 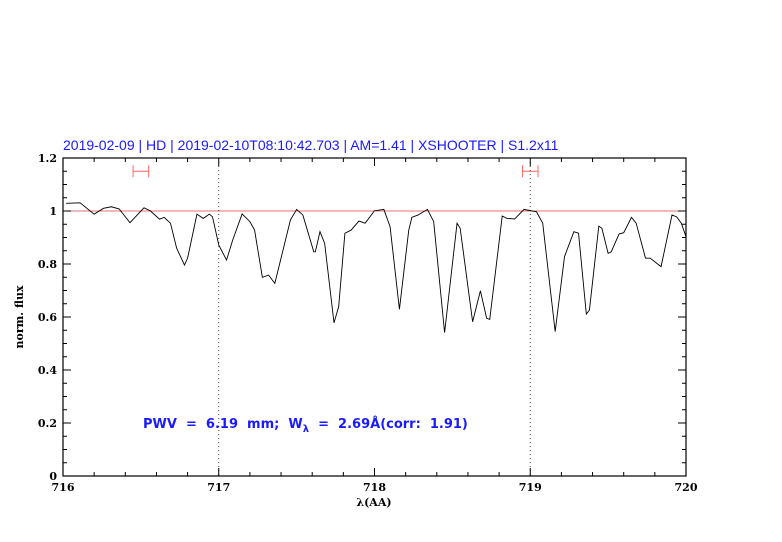 I want to click on y-tick-label: 0.4, so click(x=47, y=370).